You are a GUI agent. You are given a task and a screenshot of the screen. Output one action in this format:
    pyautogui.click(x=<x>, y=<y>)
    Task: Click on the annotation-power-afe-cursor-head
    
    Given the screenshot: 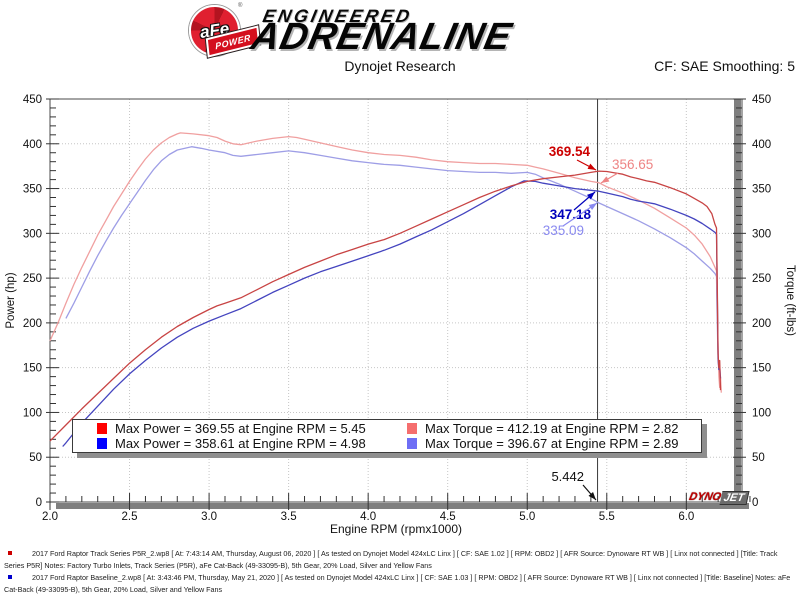 What is the action you would take?
    pyautogui.click(x=591, y=166)
    